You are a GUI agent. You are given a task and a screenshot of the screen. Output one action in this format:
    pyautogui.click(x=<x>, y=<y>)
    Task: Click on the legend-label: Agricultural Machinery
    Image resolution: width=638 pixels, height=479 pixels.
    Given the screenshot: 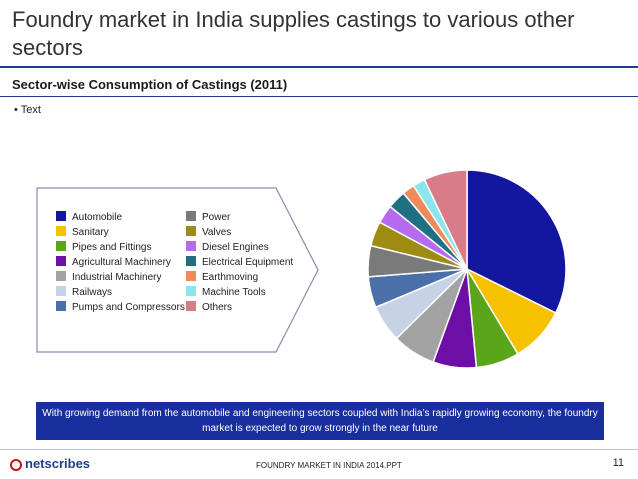 What is the action you would take?
    pyautogui.click(x=121, y=262)
    